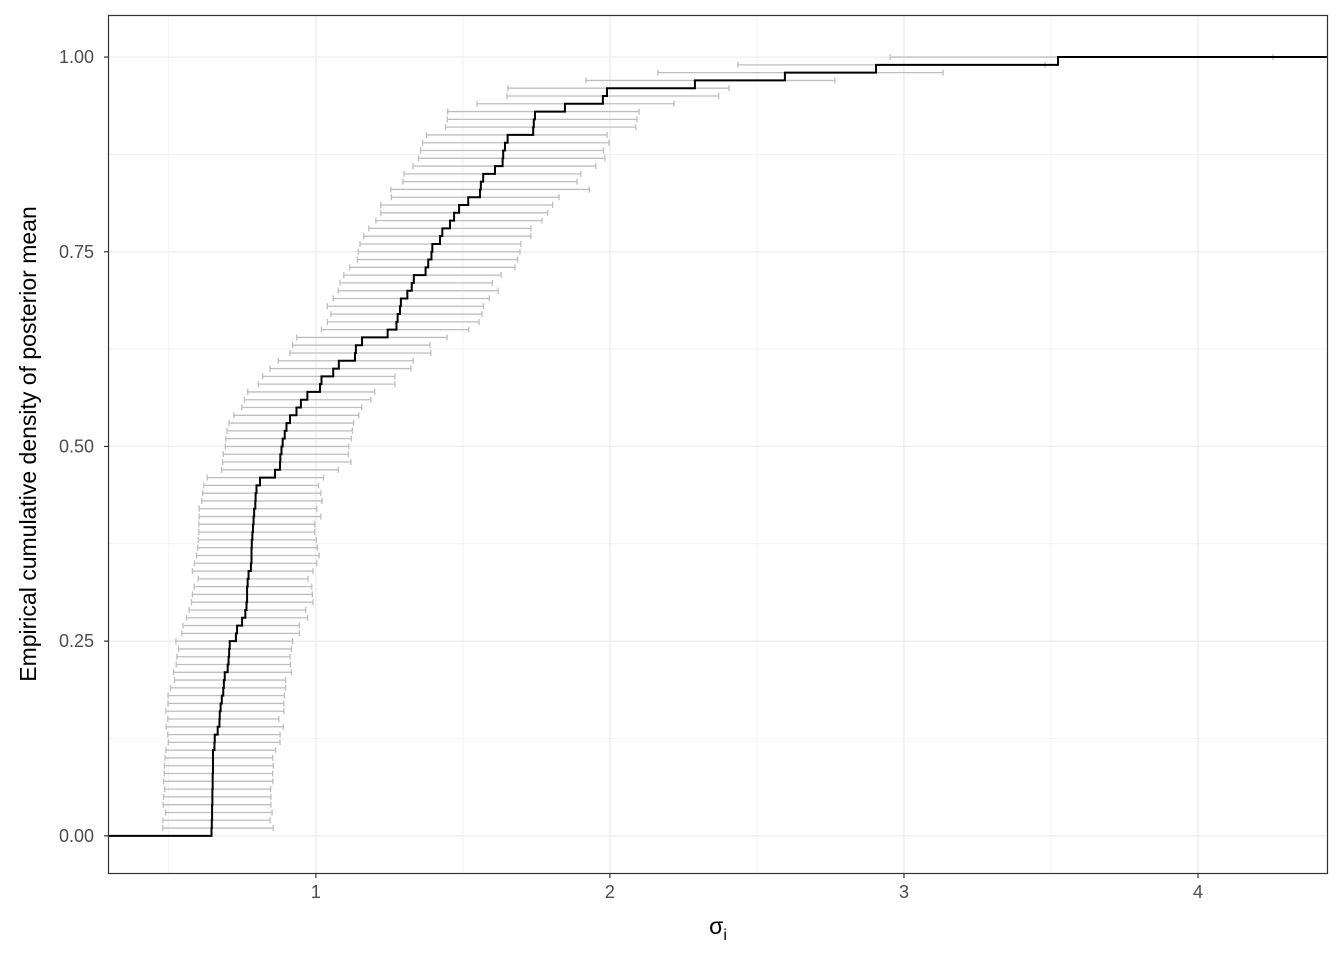 The width and height of the screenshot is (1344, 960). What do you see at coordinates (76, 836) in the screenshot?
I see `y-tick-label: 0.00` at bounding box center [76, 836].